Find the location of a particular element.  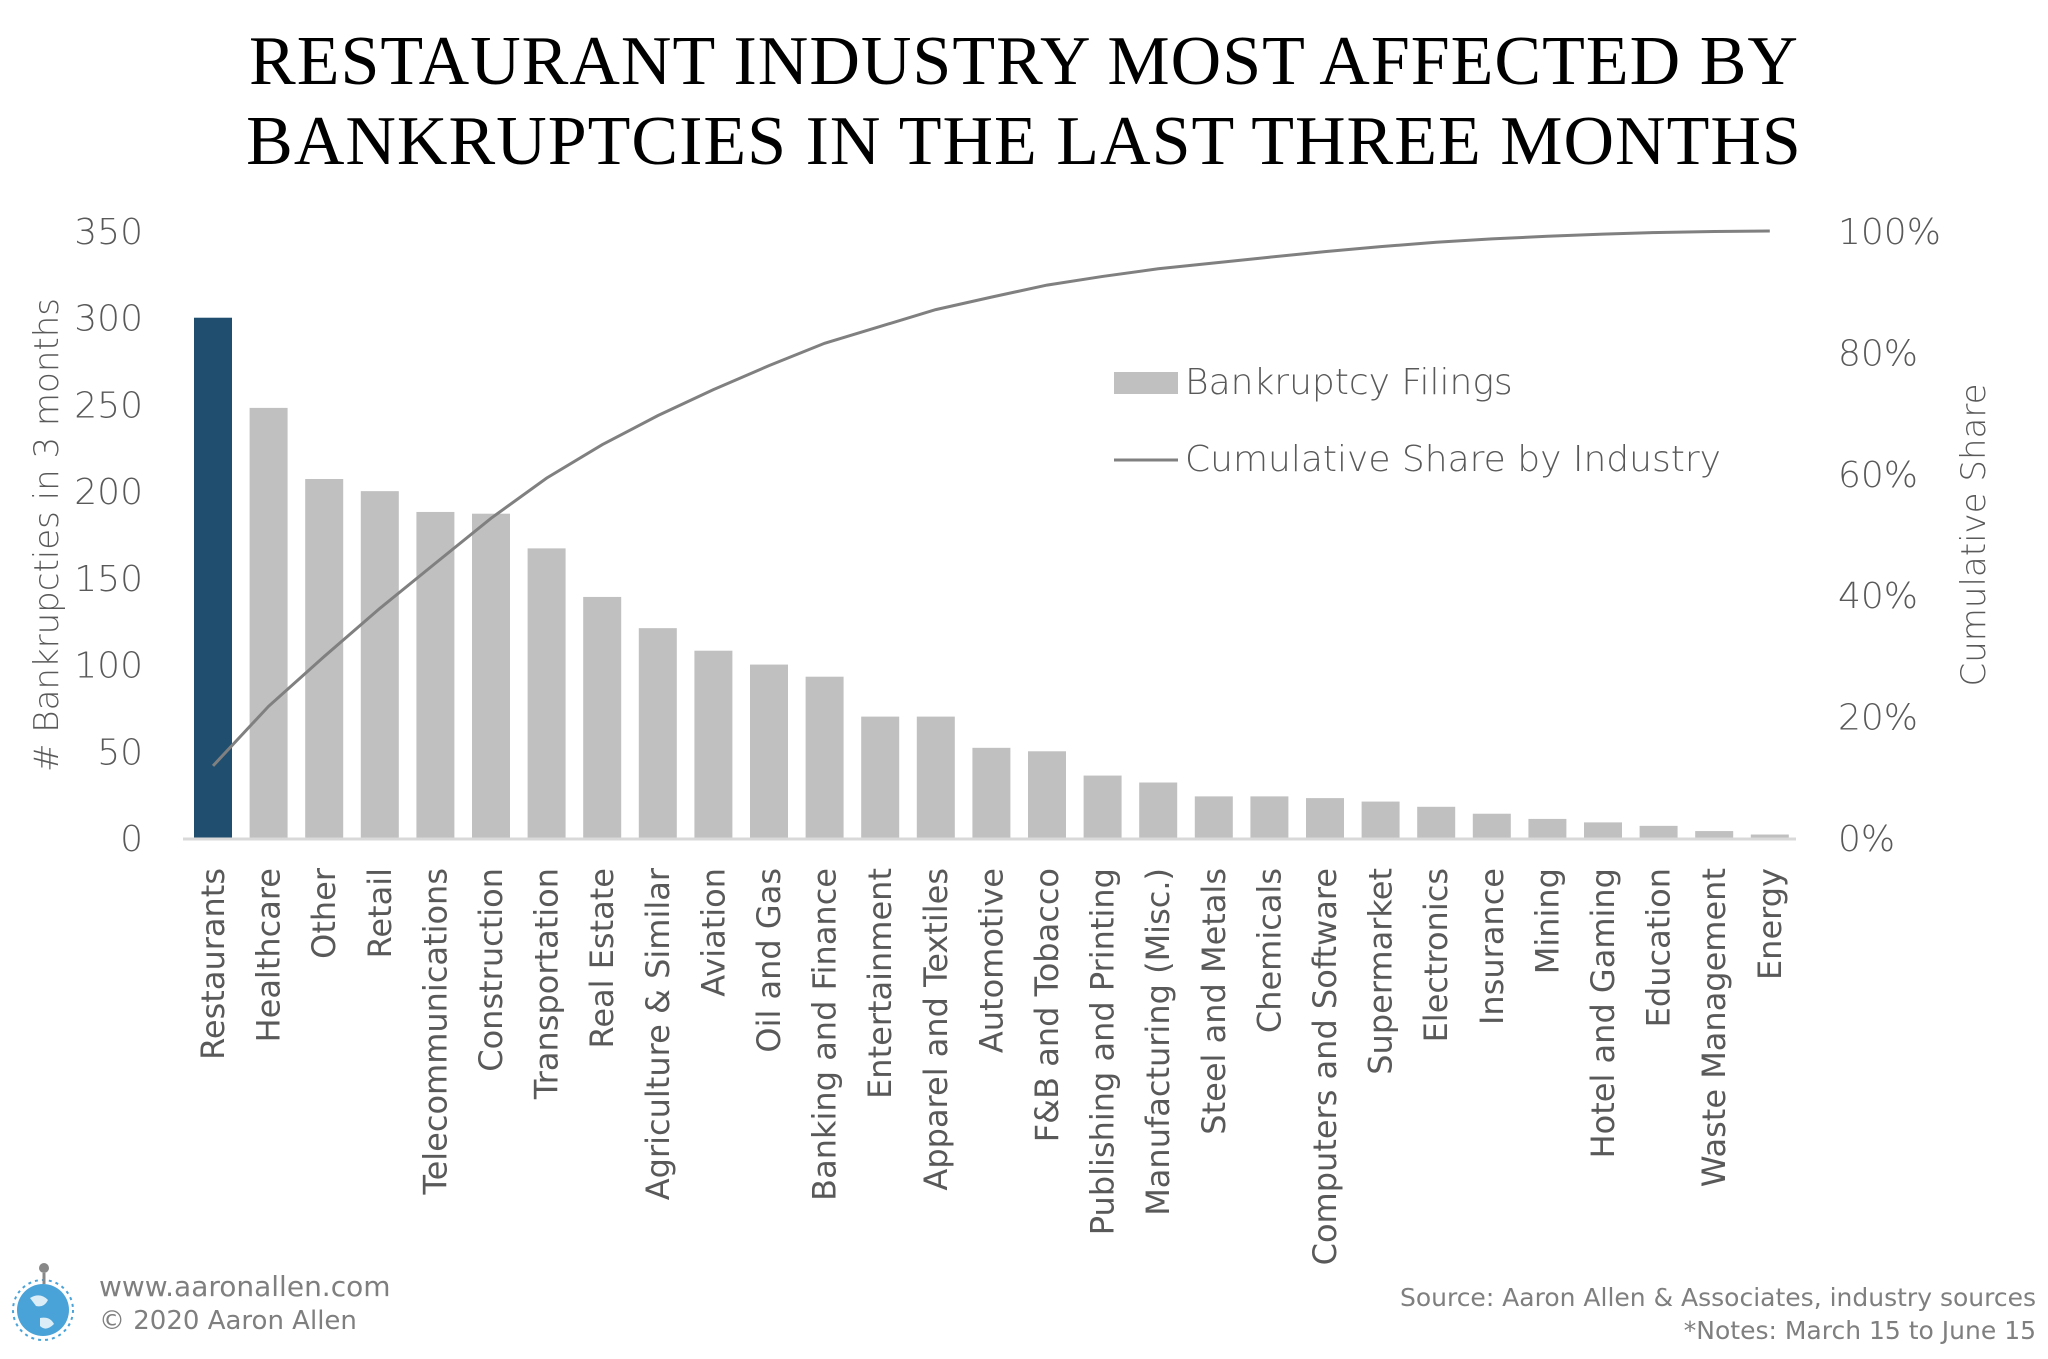

x-tick-label: Electronics is located at coordinates (1436, 955).